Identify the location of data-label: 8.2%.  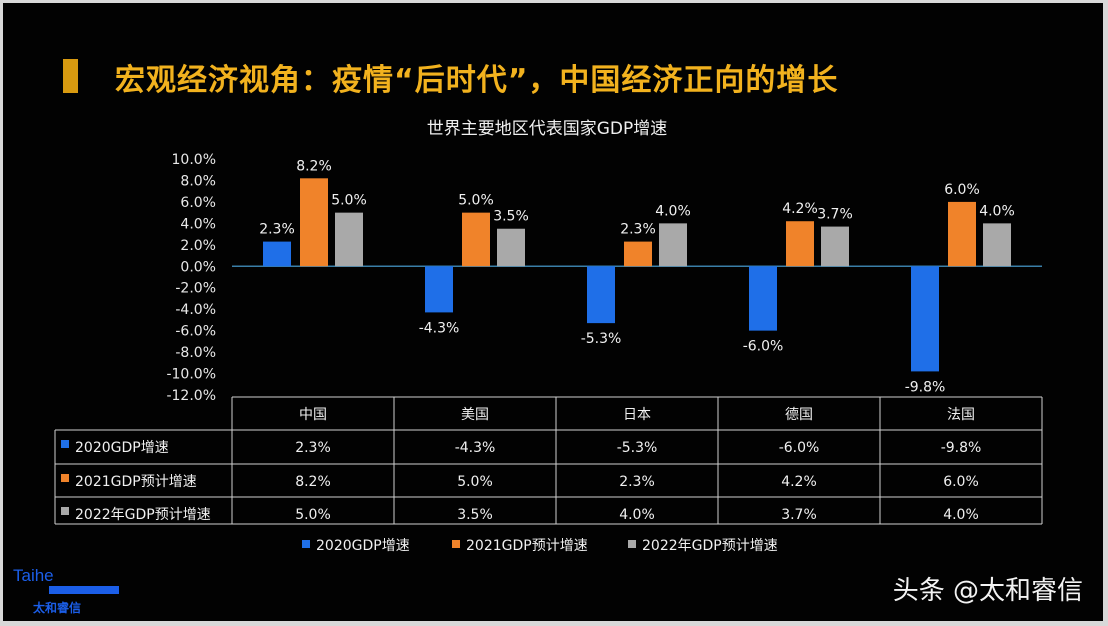
(314, 166).